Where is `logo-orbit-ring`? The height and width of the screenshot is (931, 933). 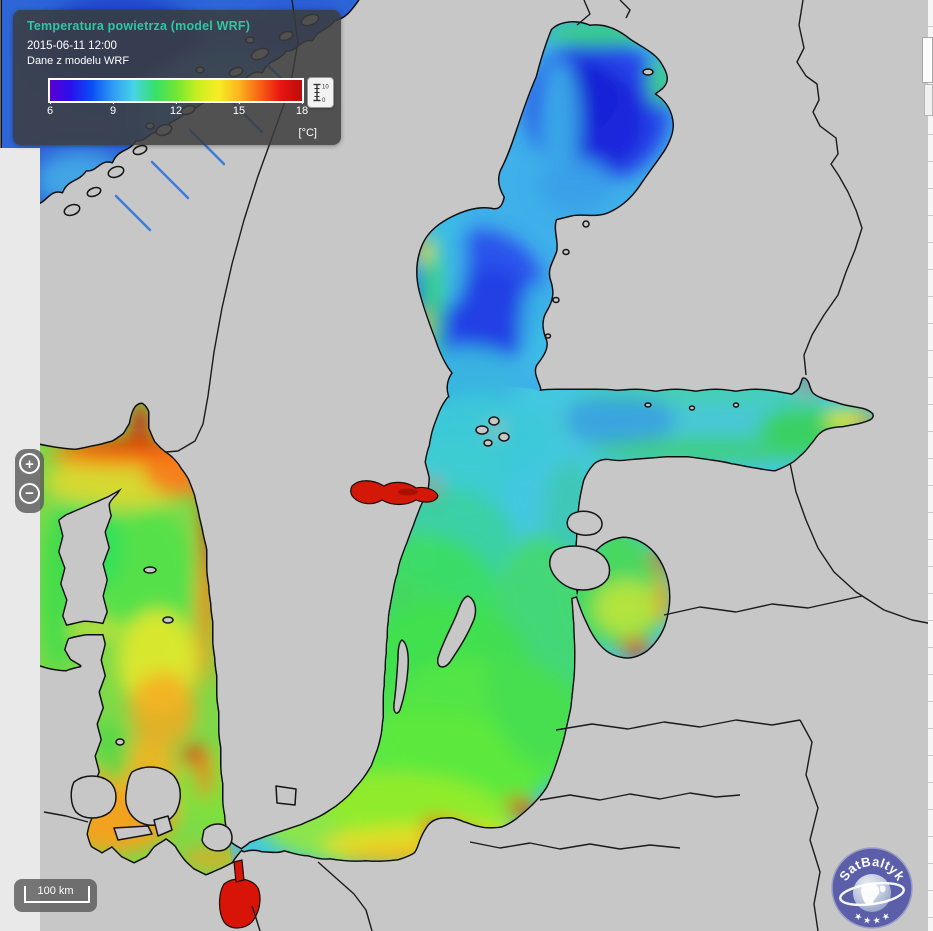 logo-orbit-ring is located at coordinates (872, 894).